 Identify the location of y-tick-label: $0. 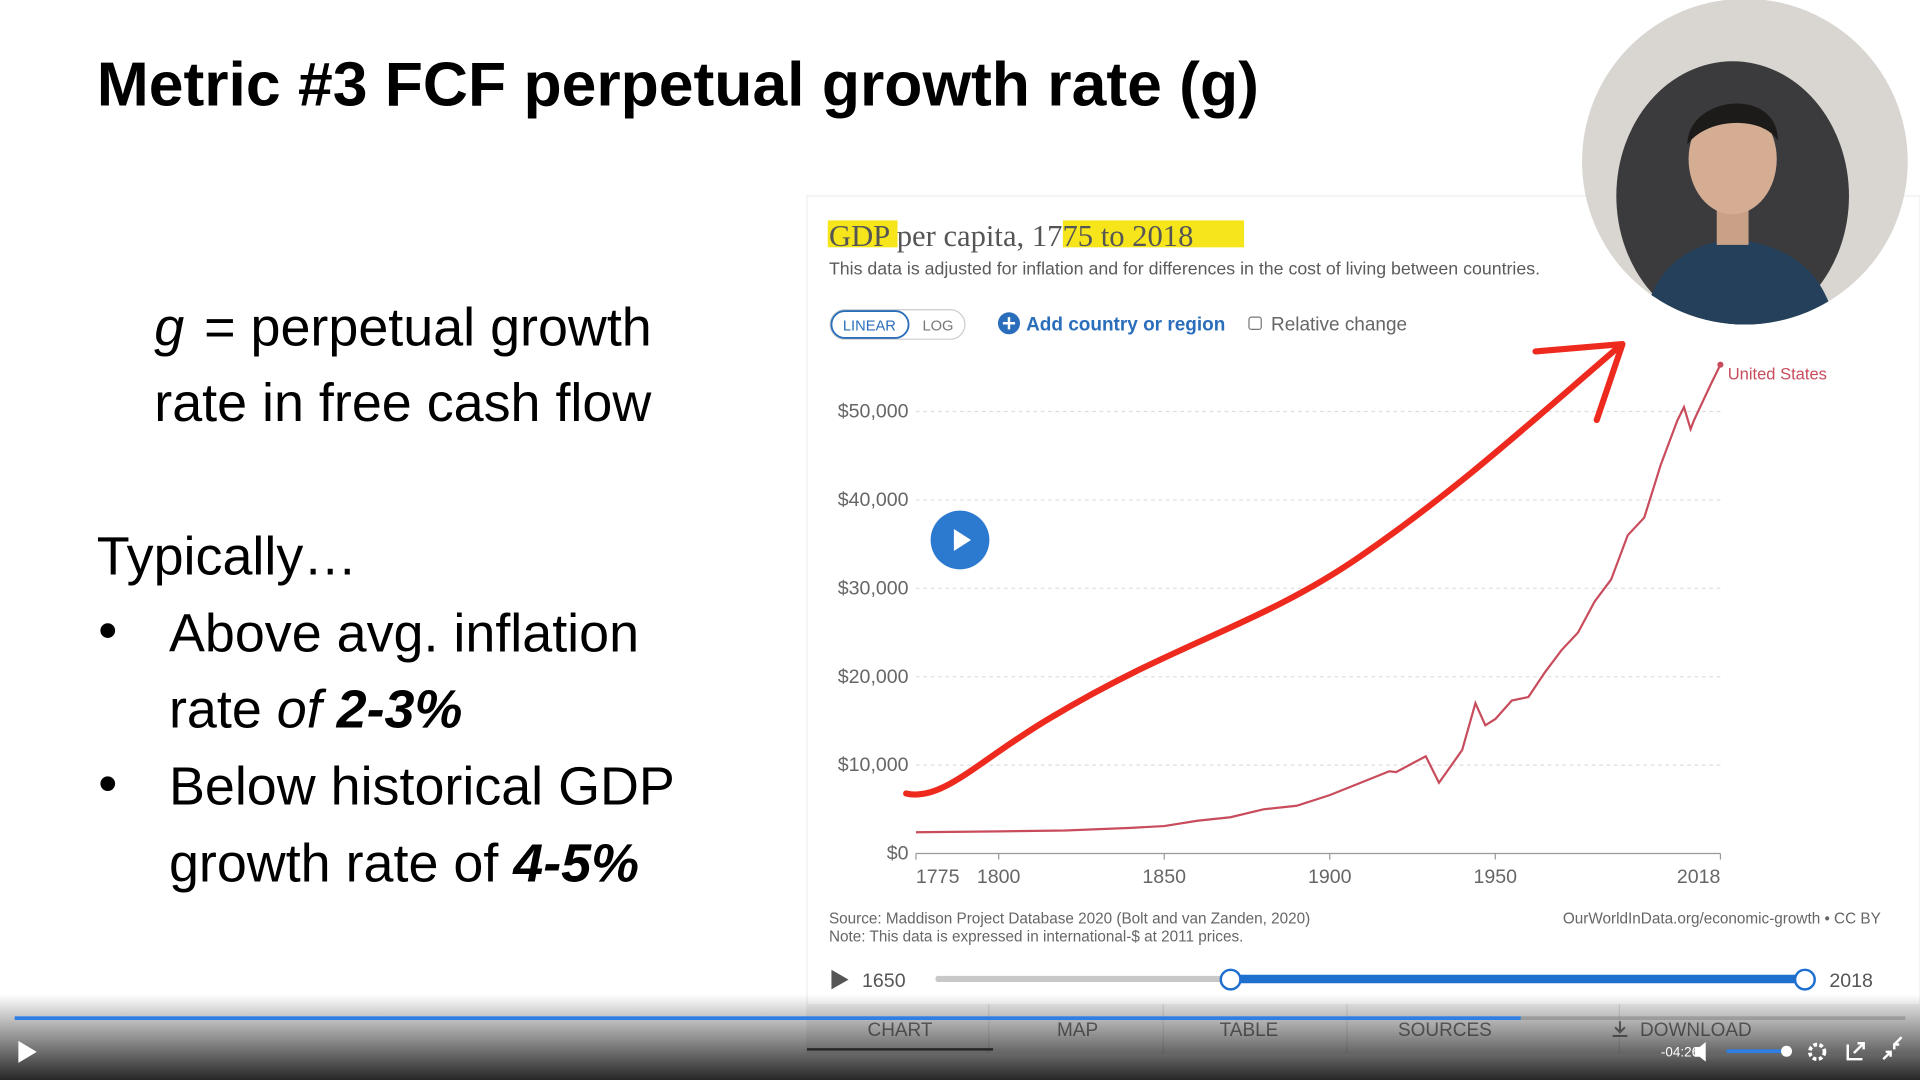
(898, 854).